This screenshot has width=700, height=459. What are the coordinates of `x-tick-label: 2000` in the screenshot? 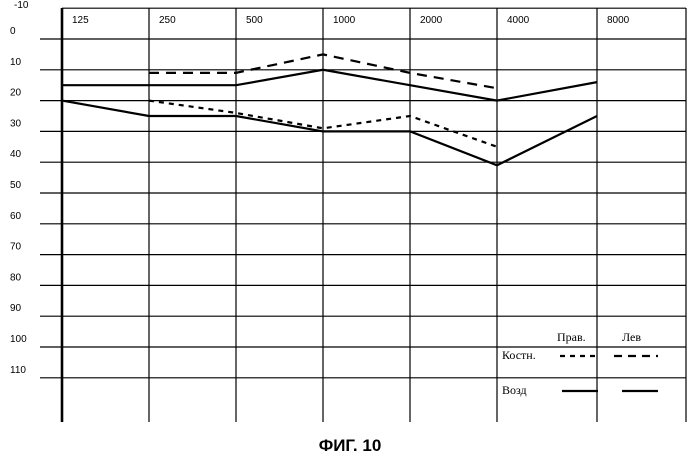 It's located at (431, 20).